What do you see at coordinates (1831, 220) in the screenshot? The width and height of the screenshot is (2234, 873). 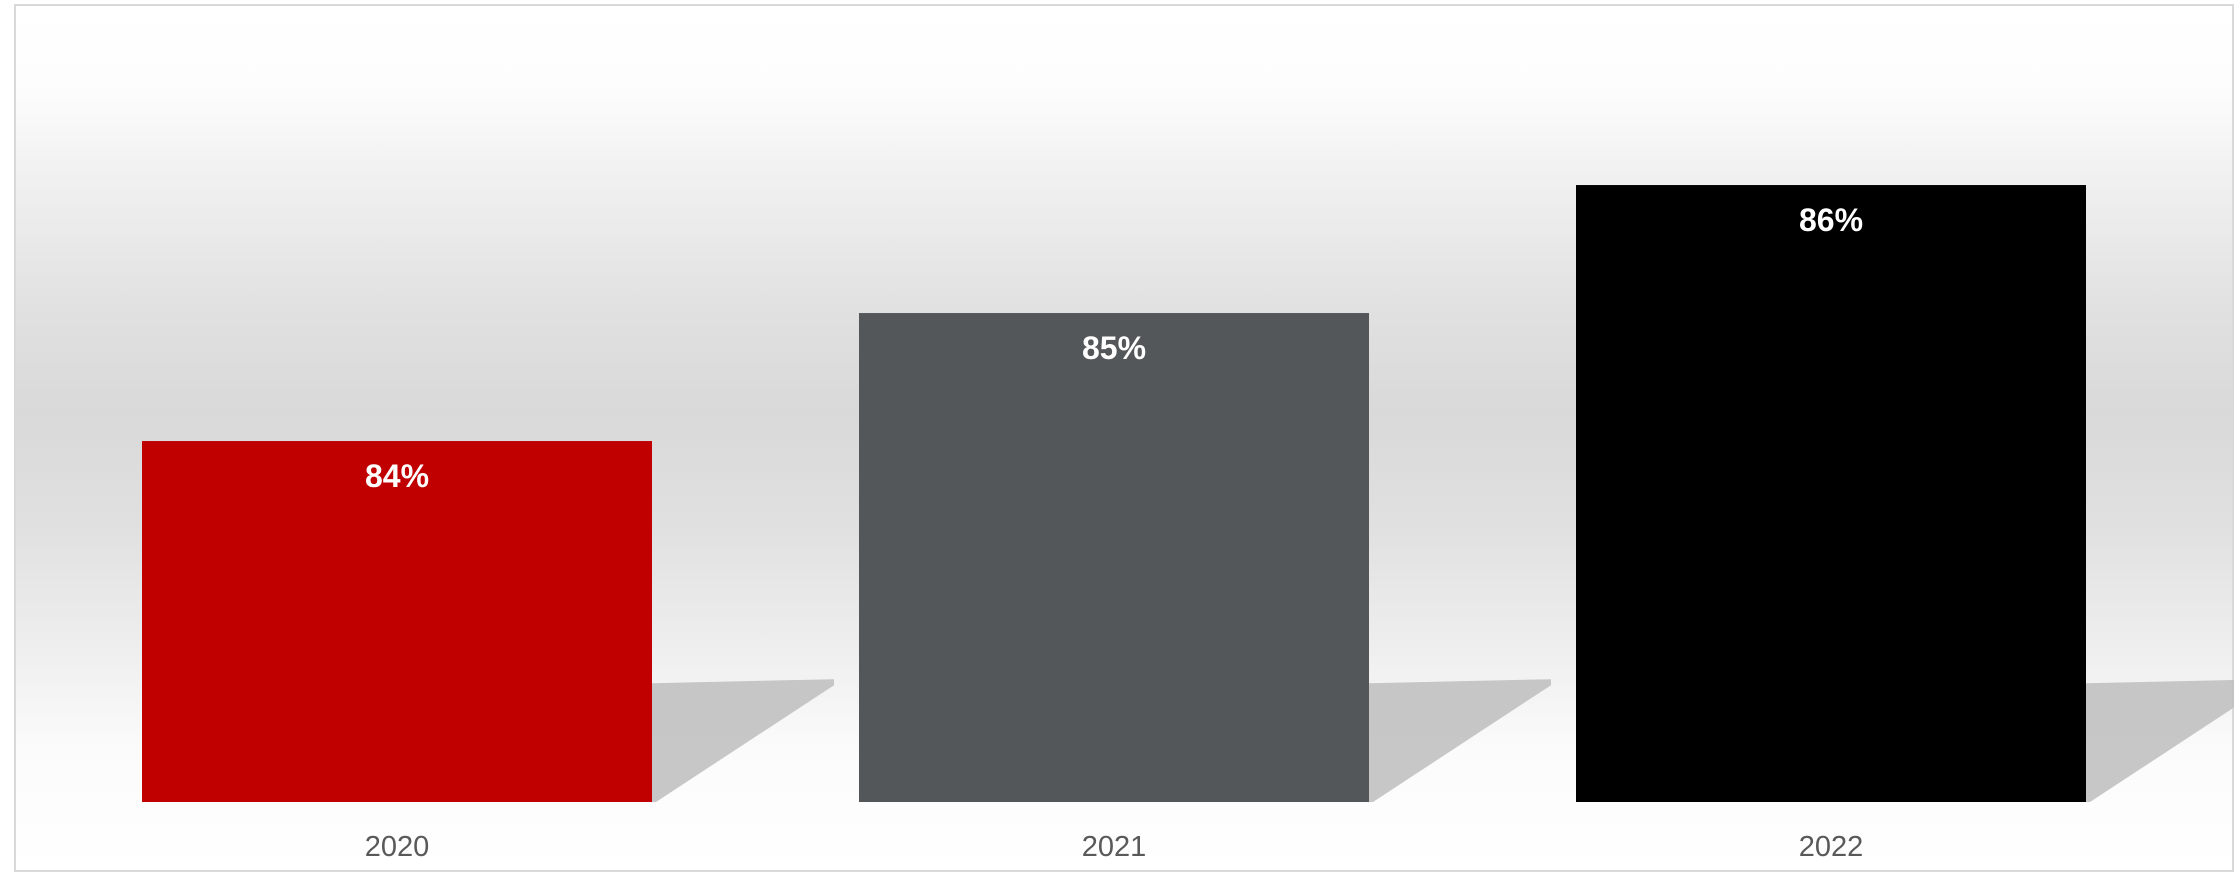 I see `data-label-2022: 86%` at bounding box center [1831, 220].